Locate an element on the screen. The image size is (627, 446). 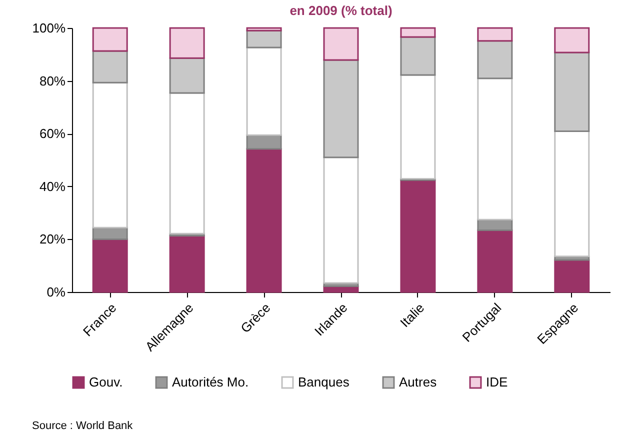
y-tick-label: 80% is located at coordinates (52, 80).